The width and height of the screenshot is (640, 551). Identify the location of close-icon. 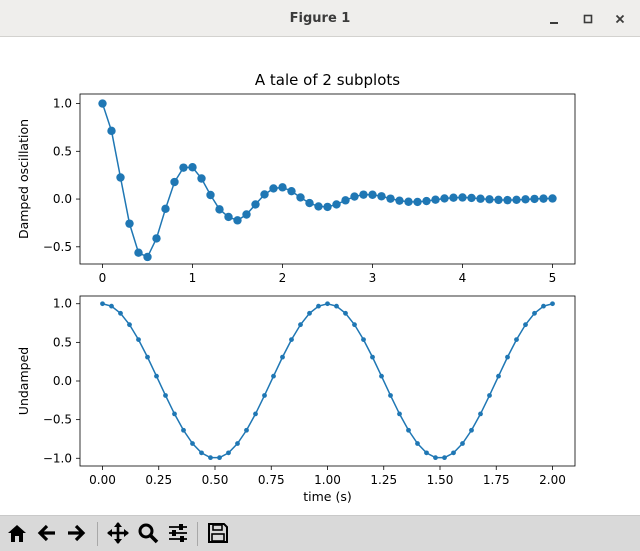
(620, 19).